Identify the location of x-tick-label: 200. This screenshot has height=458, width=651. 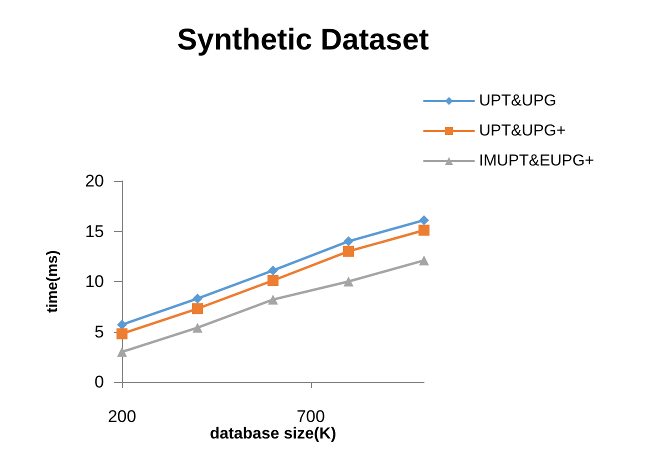
(122, 416).